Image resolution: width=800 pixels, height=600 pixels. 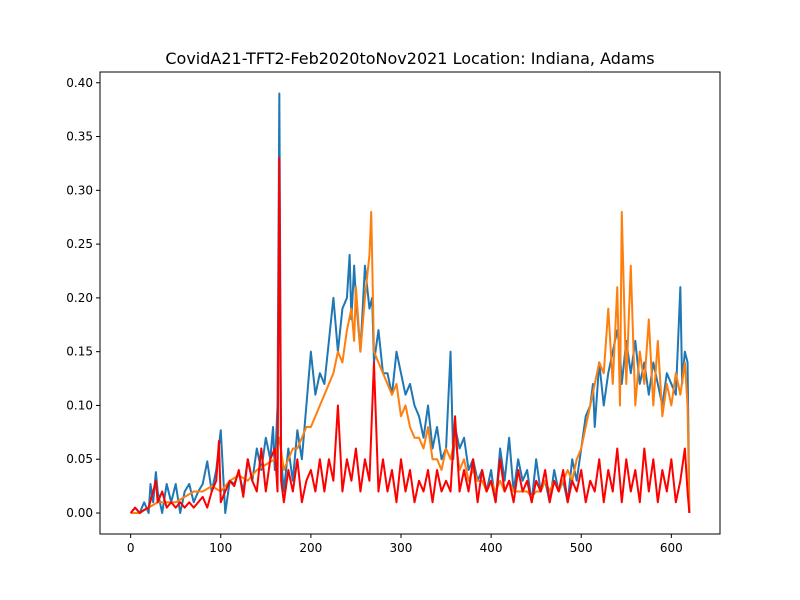 I want to click on y-tick-label: 0.00, so click(x=79, y=513).